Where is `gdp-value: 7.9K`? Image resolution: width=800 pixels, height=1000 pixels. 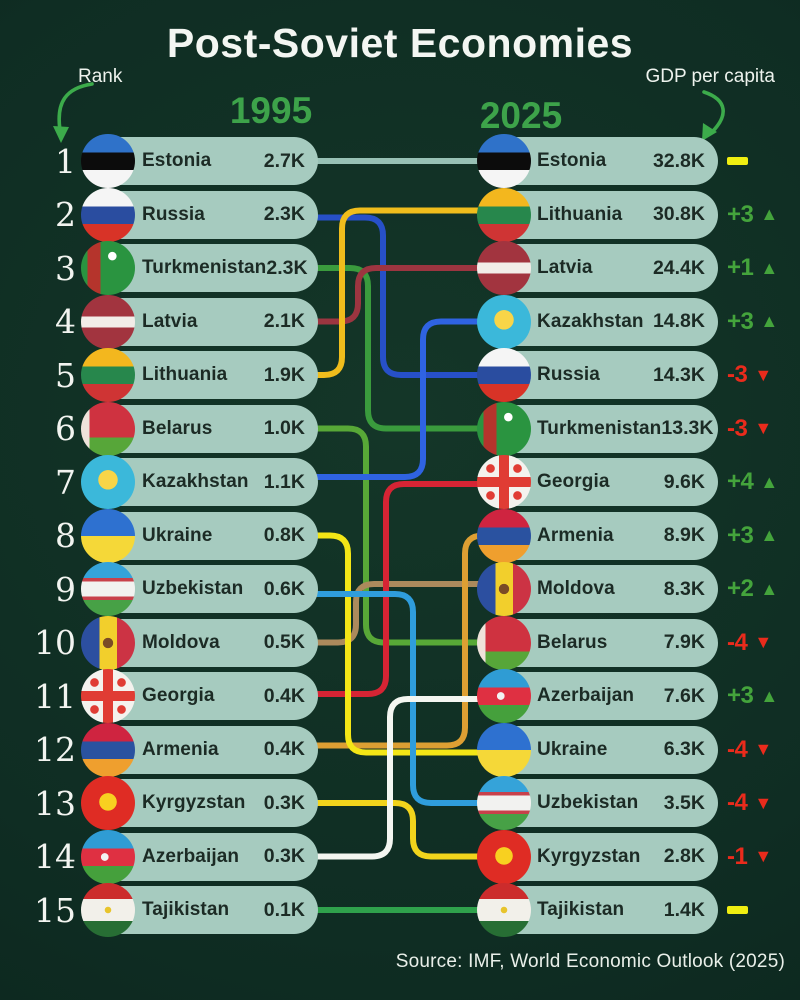 gdp-value: 7.9K is located at coordinates (684, 642).